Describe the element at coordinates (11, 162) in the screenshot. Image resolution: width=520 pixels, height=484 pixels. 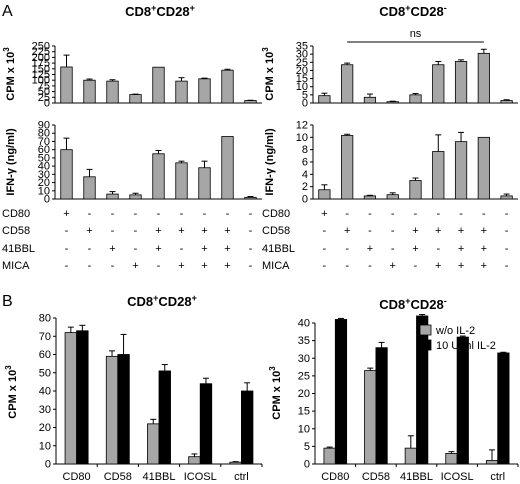
I see `A3-y-label: IFN-γ (ng/ml)` at that location.